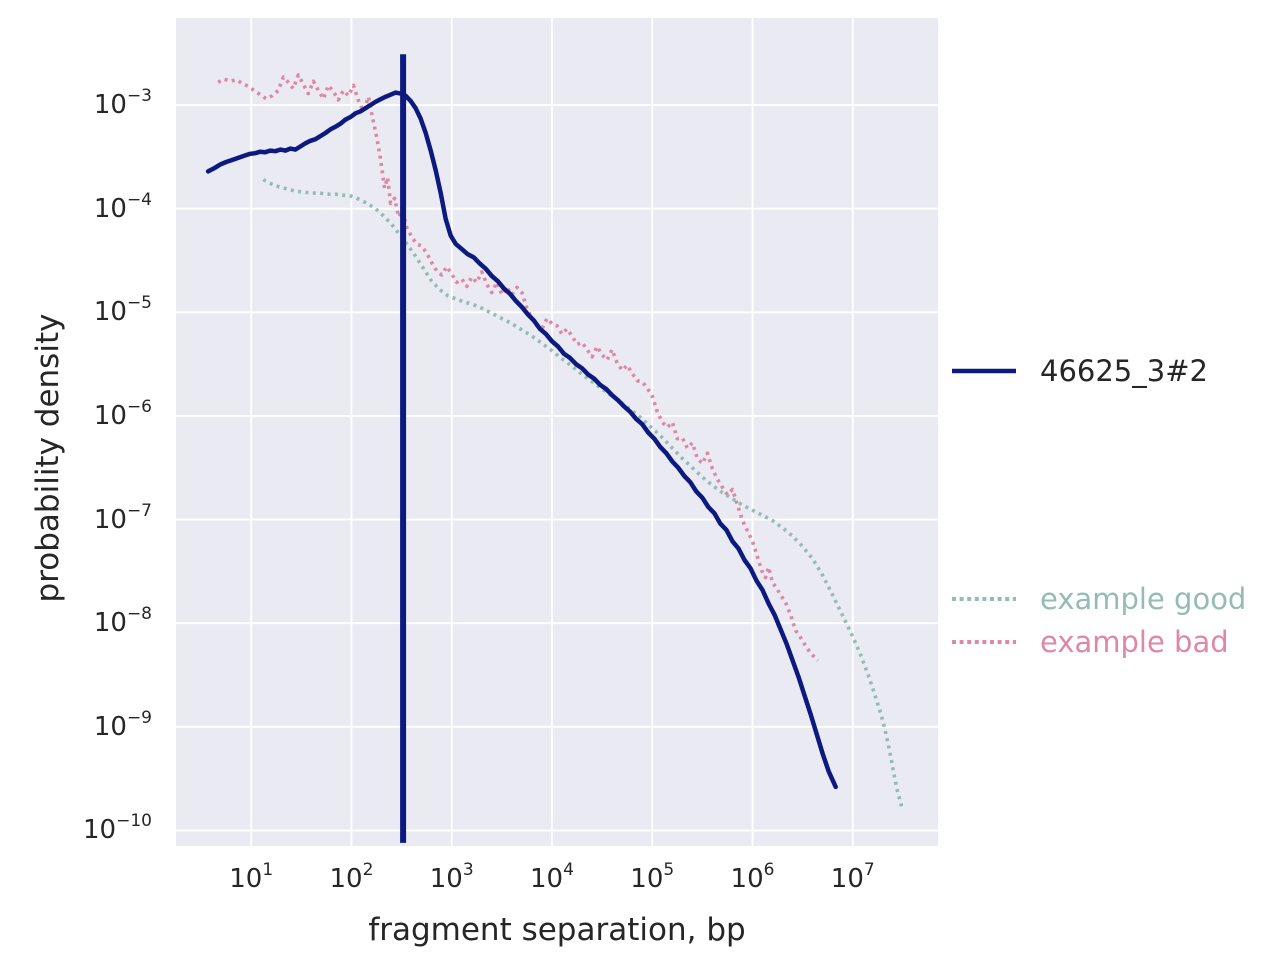  What do you see at coordinates (117, 828) in the screenshot?
I see `y-tick-label: 10⁻¹⁰` at bounding box center [117, 828].